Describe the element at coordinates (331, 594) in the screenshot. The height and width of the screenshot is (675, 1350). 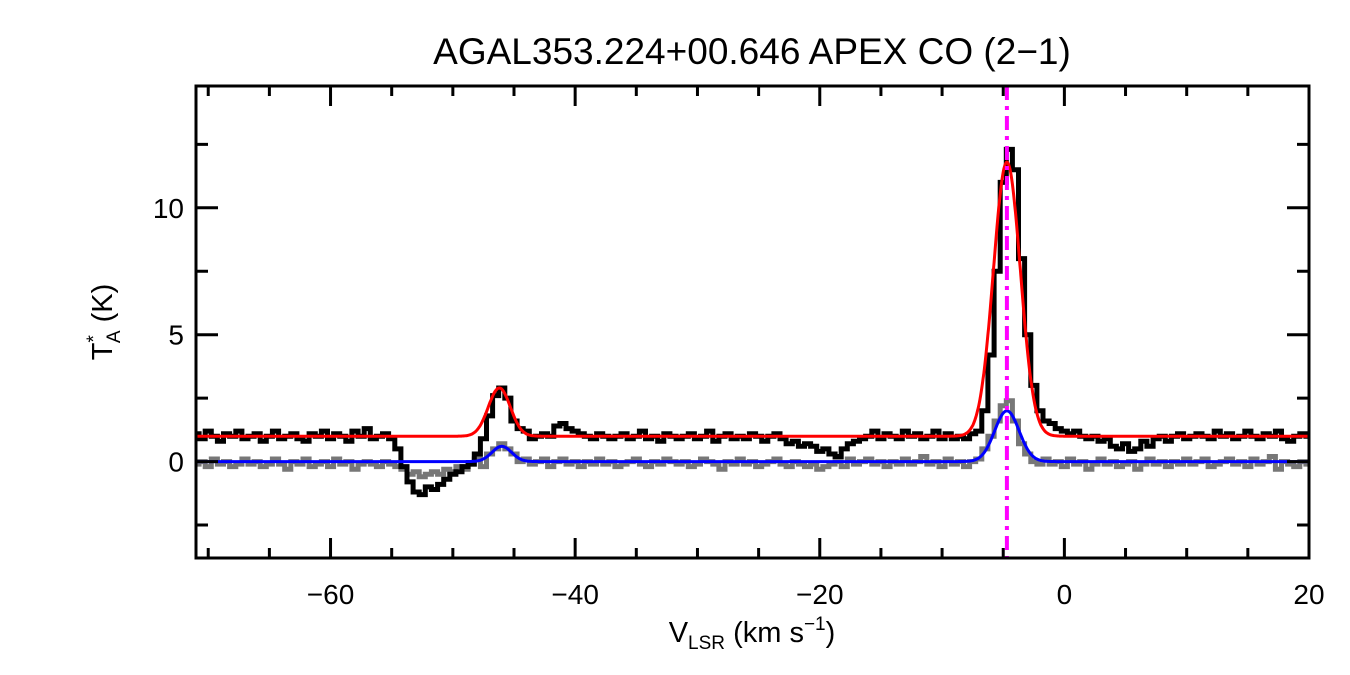
I see `x-tick-label: −60` at that location.